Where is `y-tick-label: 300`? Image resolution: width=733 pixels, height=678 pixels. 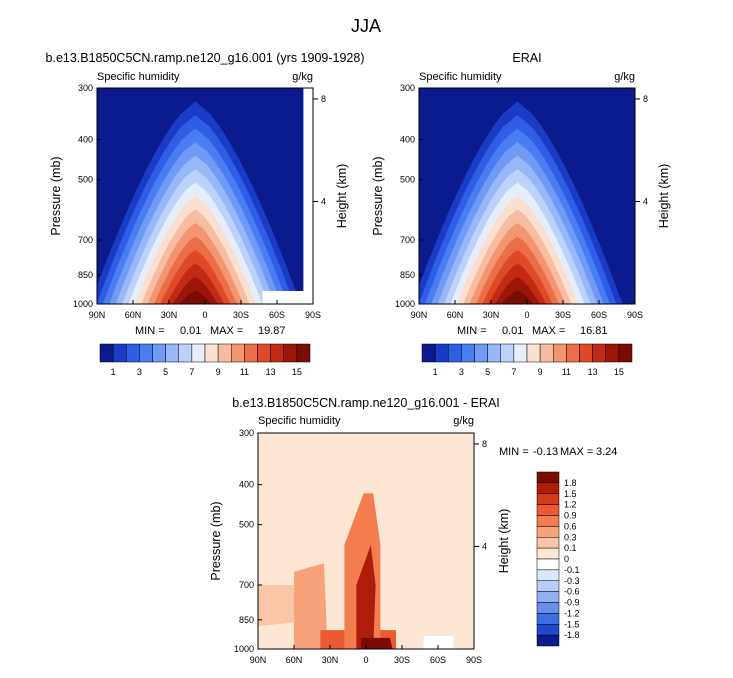
y-tick-label: 300 is located at coordinates (246, 433).